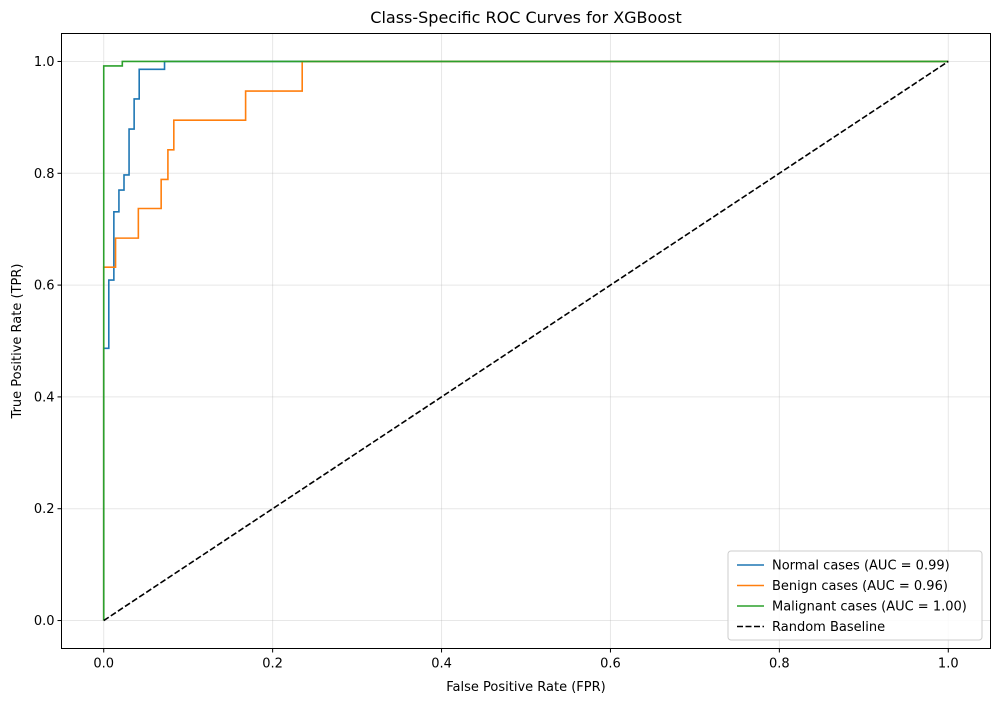 The image size is (1001, 701). Describe the element at coordinates (828, 627) in the screenshot. I see `legend-label: Random Baseline` at that location.